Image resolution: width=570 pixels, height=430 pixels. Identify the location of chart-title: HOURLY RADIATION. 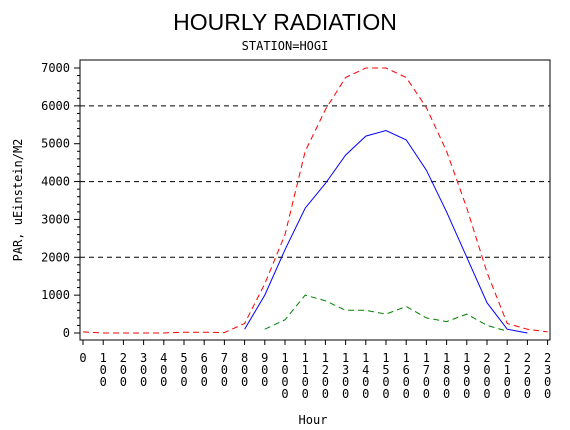
(285, 22).